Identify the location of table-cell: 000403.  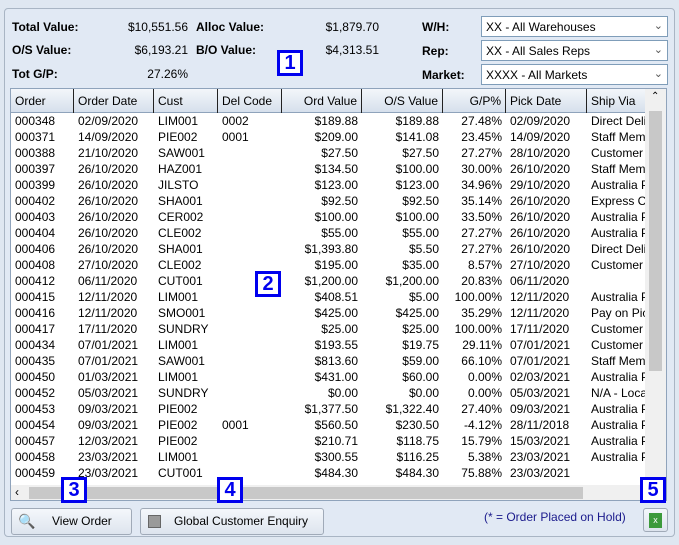
(35, 217).